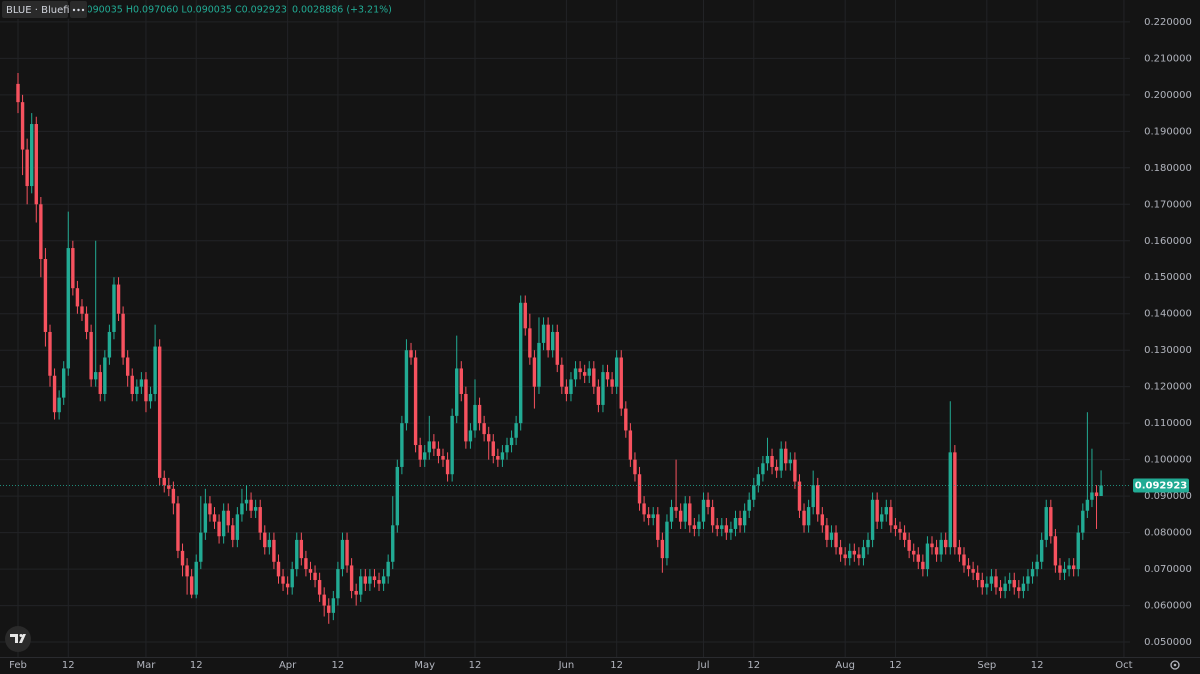 This screenshot has width=1200, height=674. Describe the element at coordinates (1168, 496) in the screenshot. I see `y-tick-label: 0.090000` at that location.